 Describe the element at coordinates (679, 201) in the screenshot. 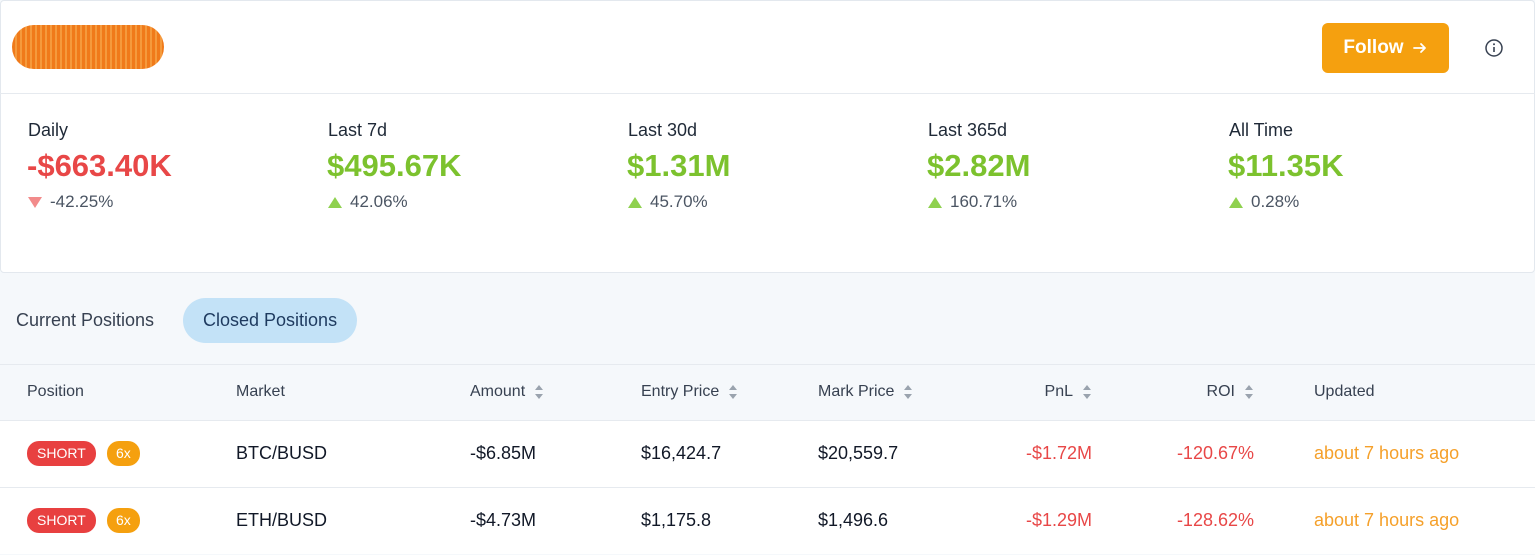

I see `stat-change-text: 45.70%` at that location.